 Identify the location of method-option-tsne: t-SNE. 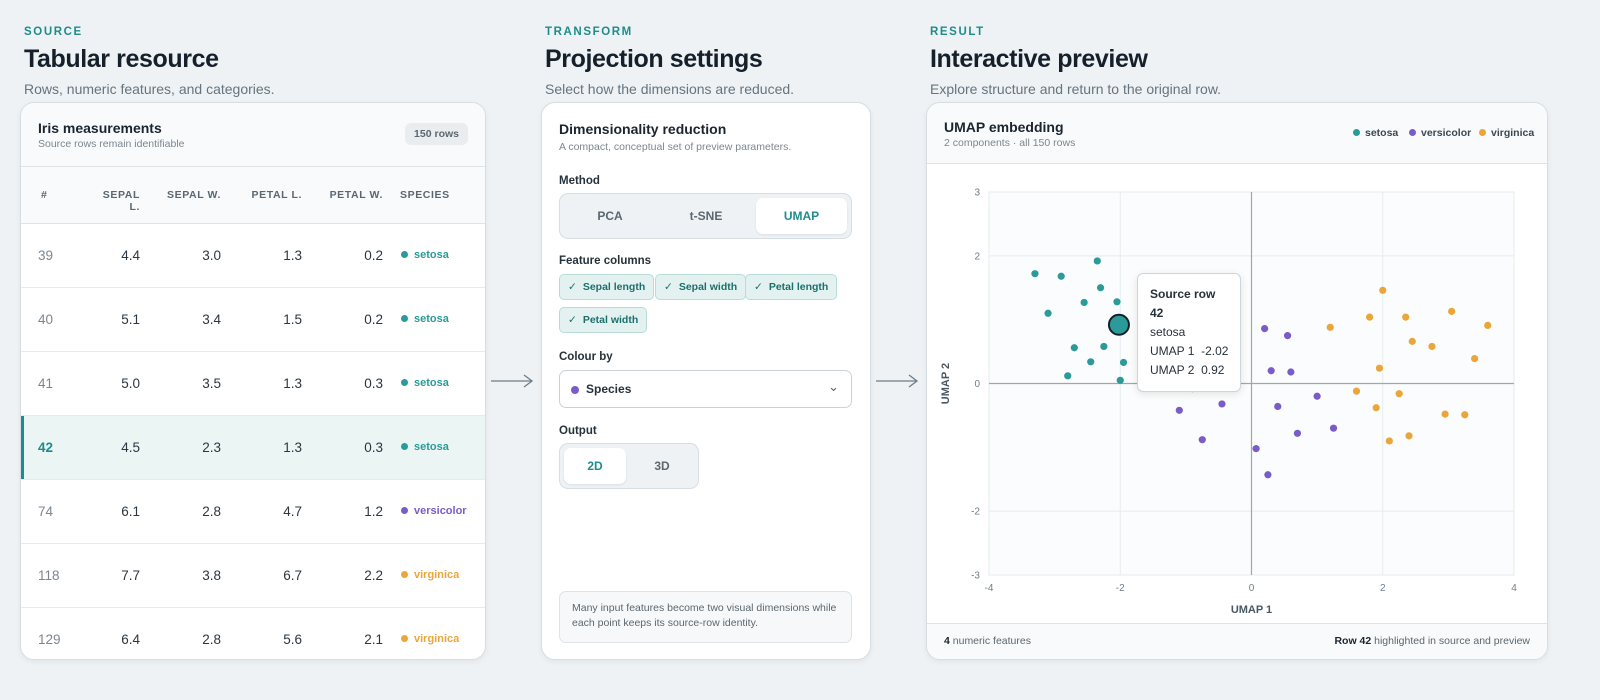
(706, 216).